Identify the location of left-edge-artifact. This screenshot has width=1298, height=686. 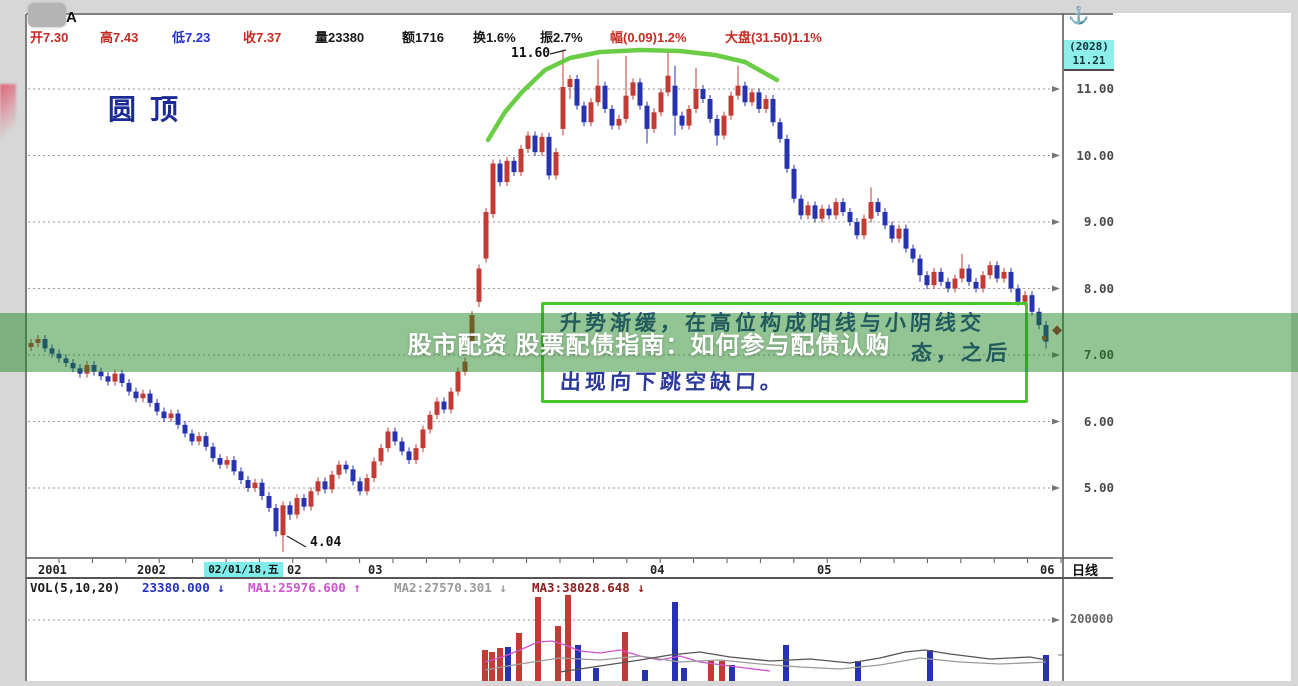
(8, 115).